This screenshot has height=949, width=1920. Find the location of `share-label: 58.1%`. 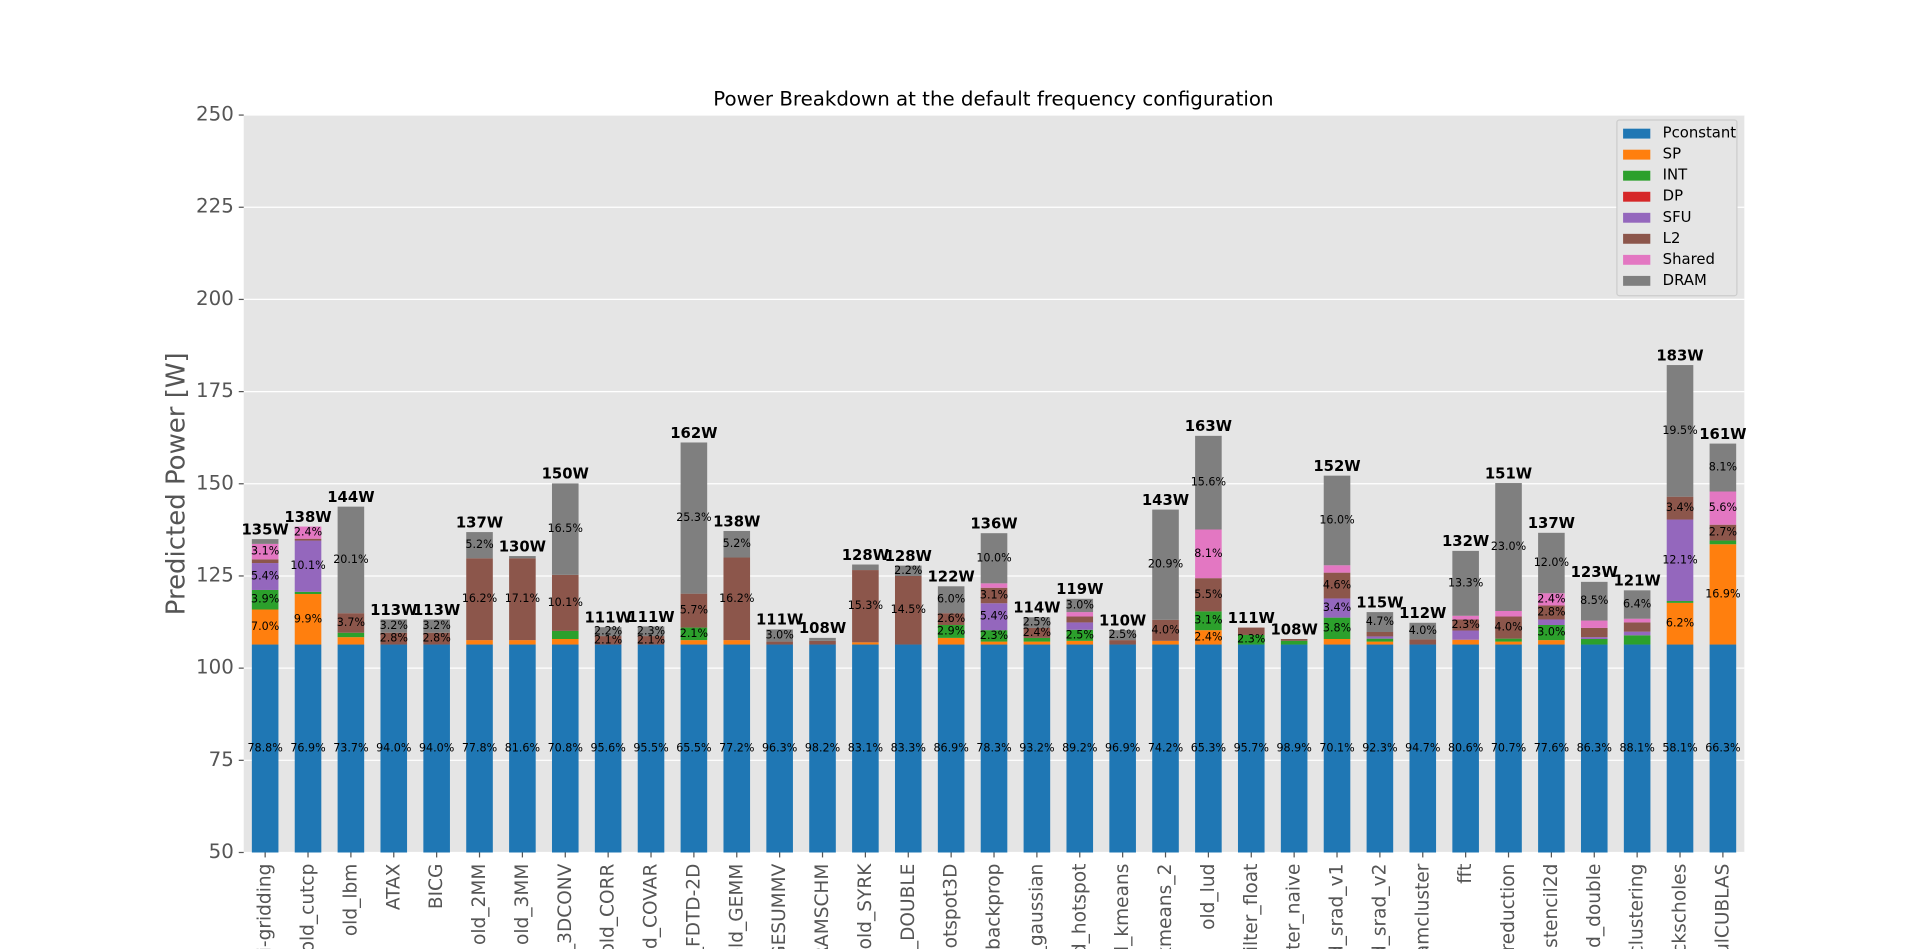

share-label: 58.1% is located at coordinates (1679, 748).